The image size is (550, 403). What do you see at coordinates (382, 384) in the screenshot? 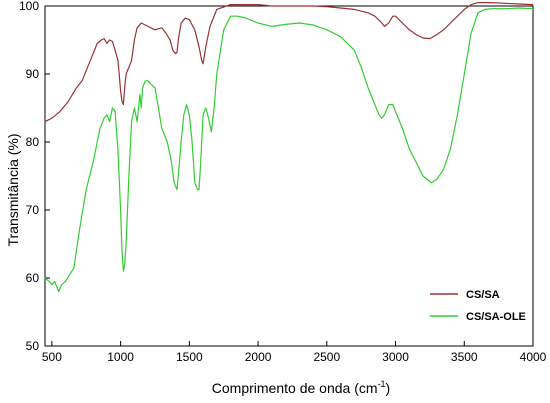
I see `x-axis-title-sup: -1` at bounding box center [382, 384].